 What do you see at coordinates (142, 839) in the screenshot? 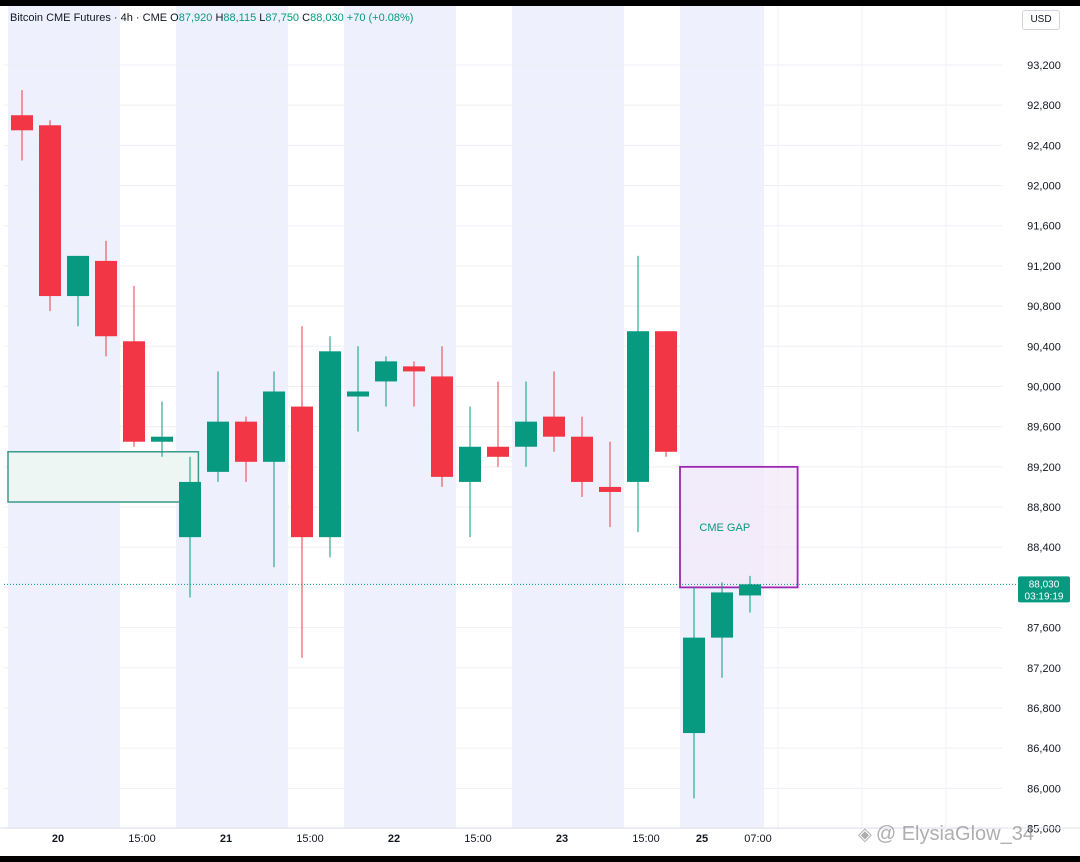
I see `x-tick-label-1: 15:00` at bounding box center [142, 839].